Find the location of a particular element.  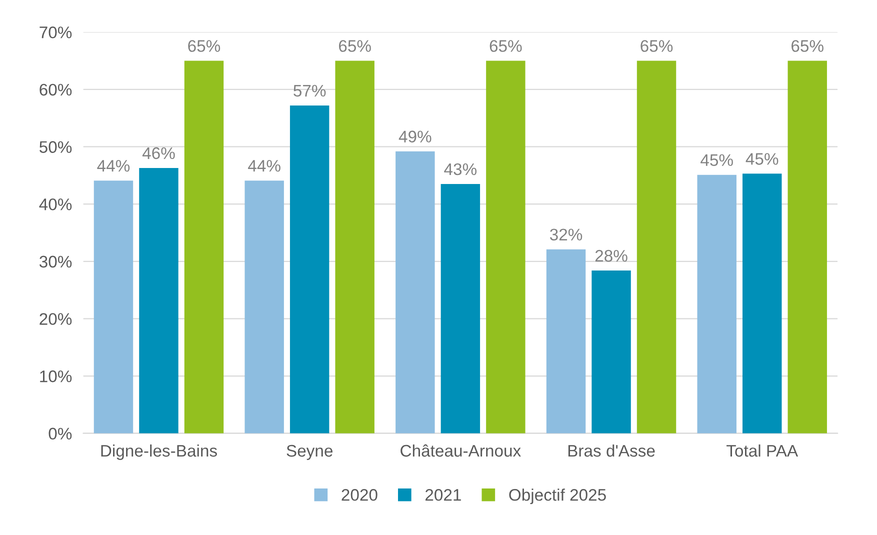

y-tick-label: 50% is located at coordinates (56, 147).